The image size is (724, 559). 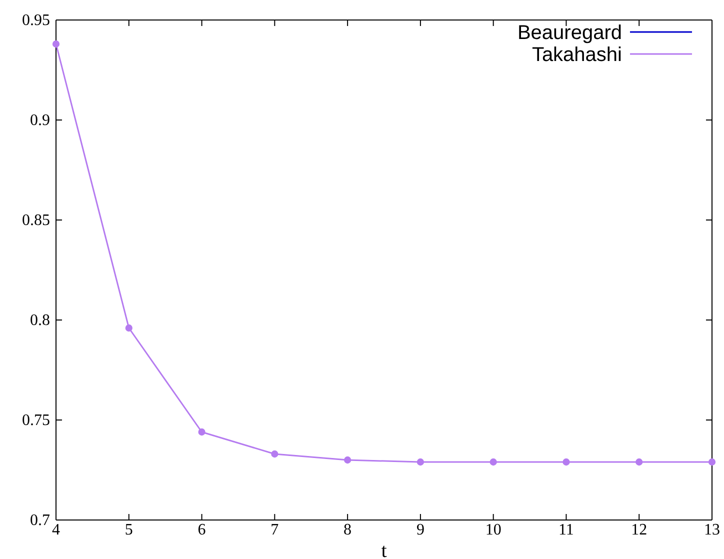 I want to click on x-tick-label: 12, so click(x=639, y=529).